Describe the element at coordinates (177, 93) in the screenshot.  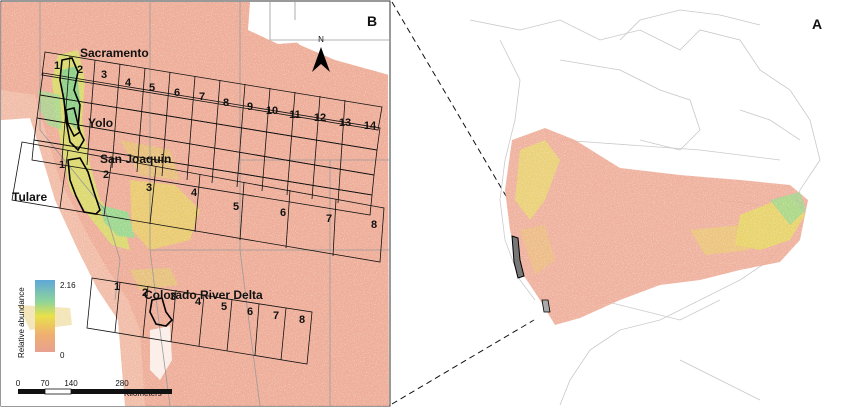
I see `sacramento-transect-6: 6` at that location.